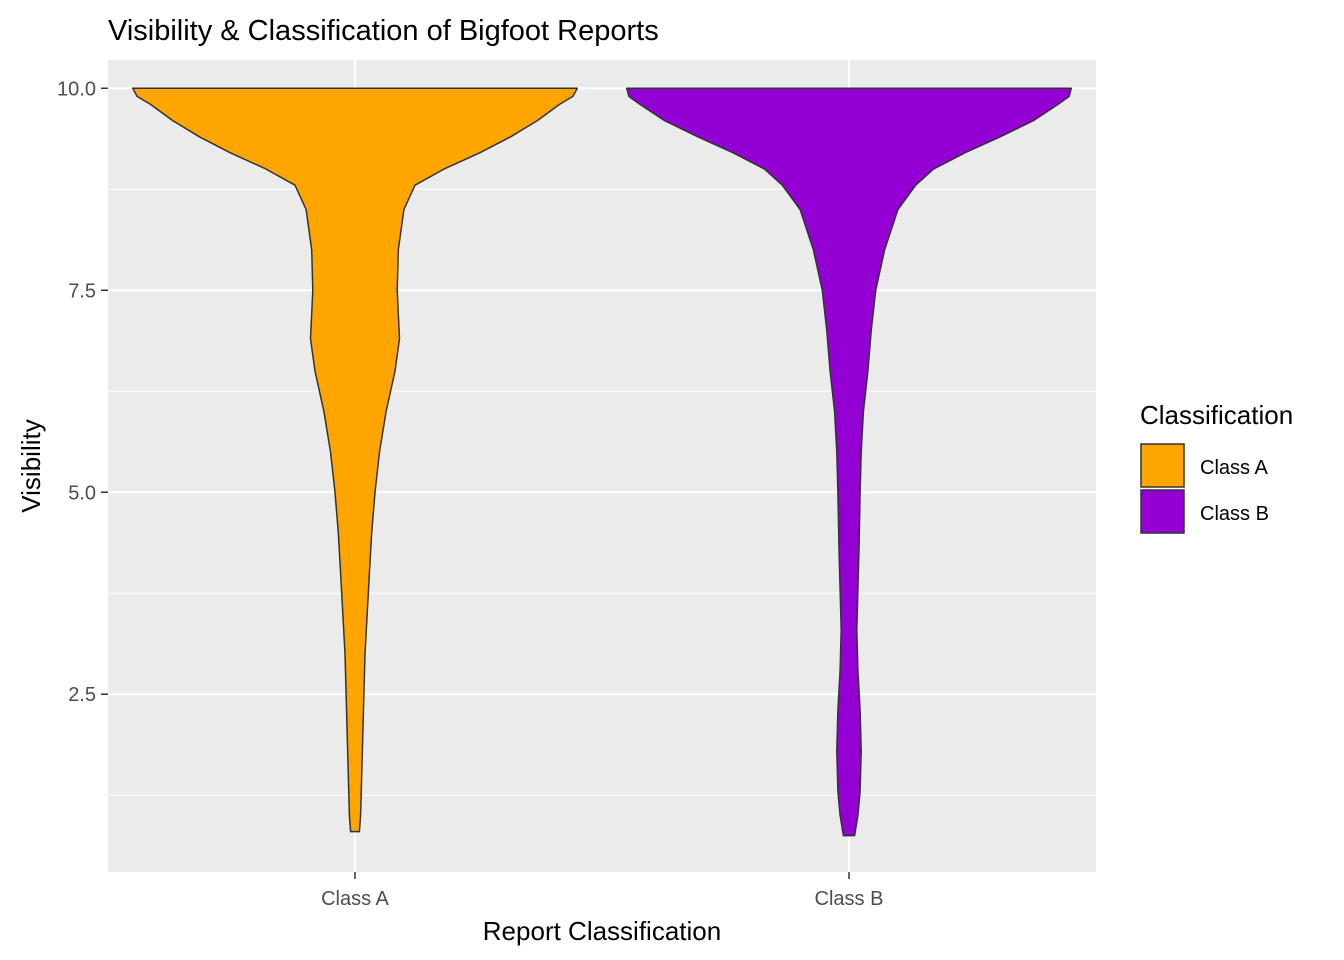 The image size is (1344, 960). I want to click on legend: Classification Class A Class B, so click(1216, 467).